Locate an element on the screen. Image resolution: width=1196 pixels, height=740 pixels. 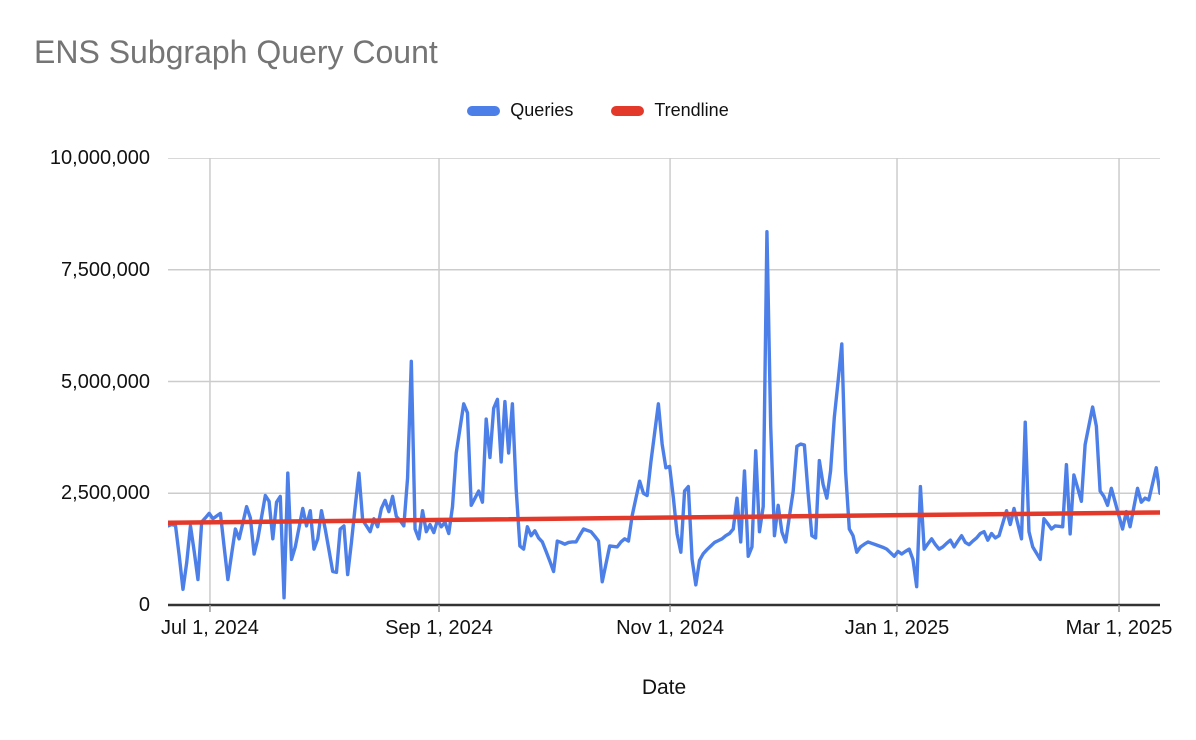
legend-label-queries: Queries is located at coordinates (542, 110).